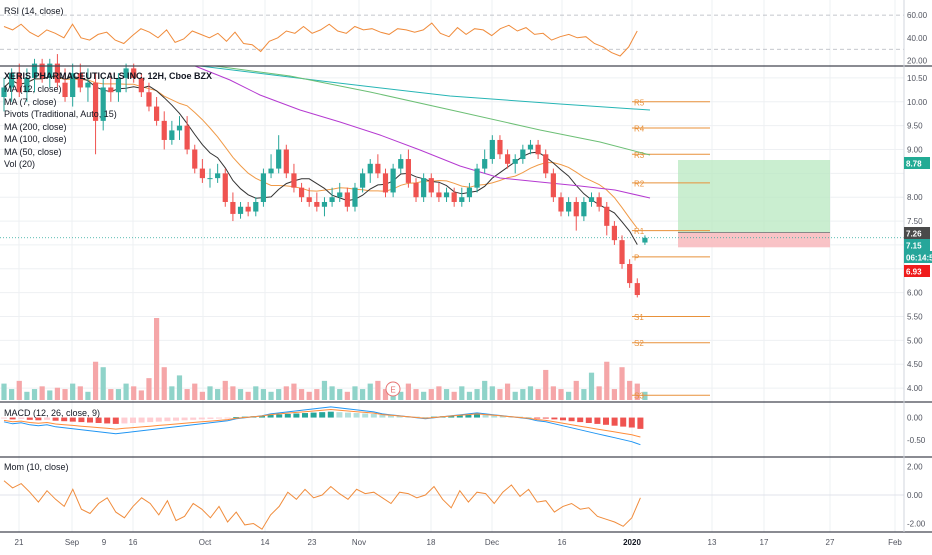 The image size is (932, 555). I want to click on macd-tick: -0.50, so click(916, 440).